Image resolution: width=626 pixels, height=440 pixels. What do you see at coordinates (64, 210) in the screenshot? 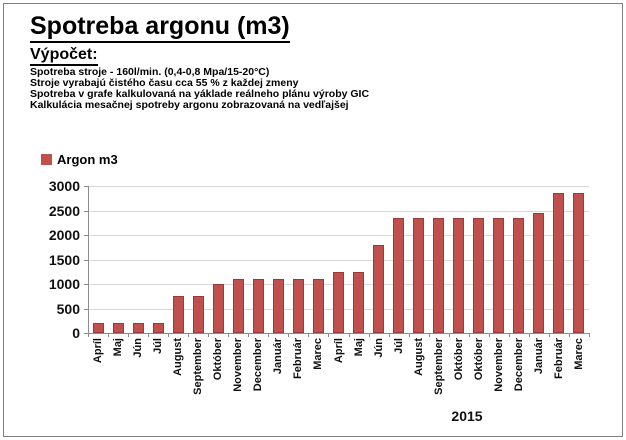
I see `y-axis-label: 2500` at bounding box center [64, 210].